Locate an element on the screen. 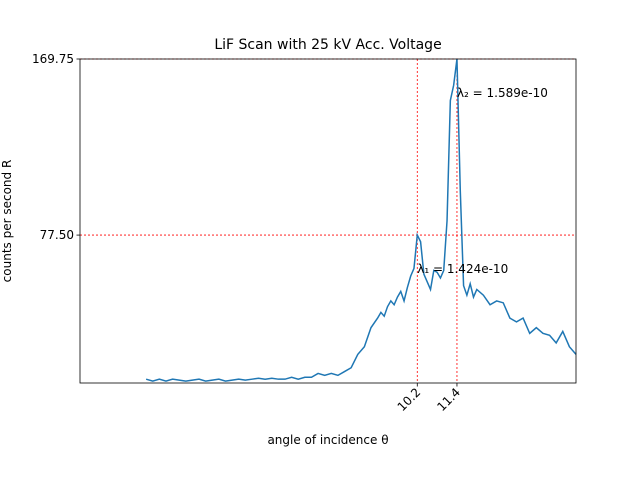 The image size is (640, 480). peak-label: λ₂ = 1.589e-10 is located at coordinates (502, 93).